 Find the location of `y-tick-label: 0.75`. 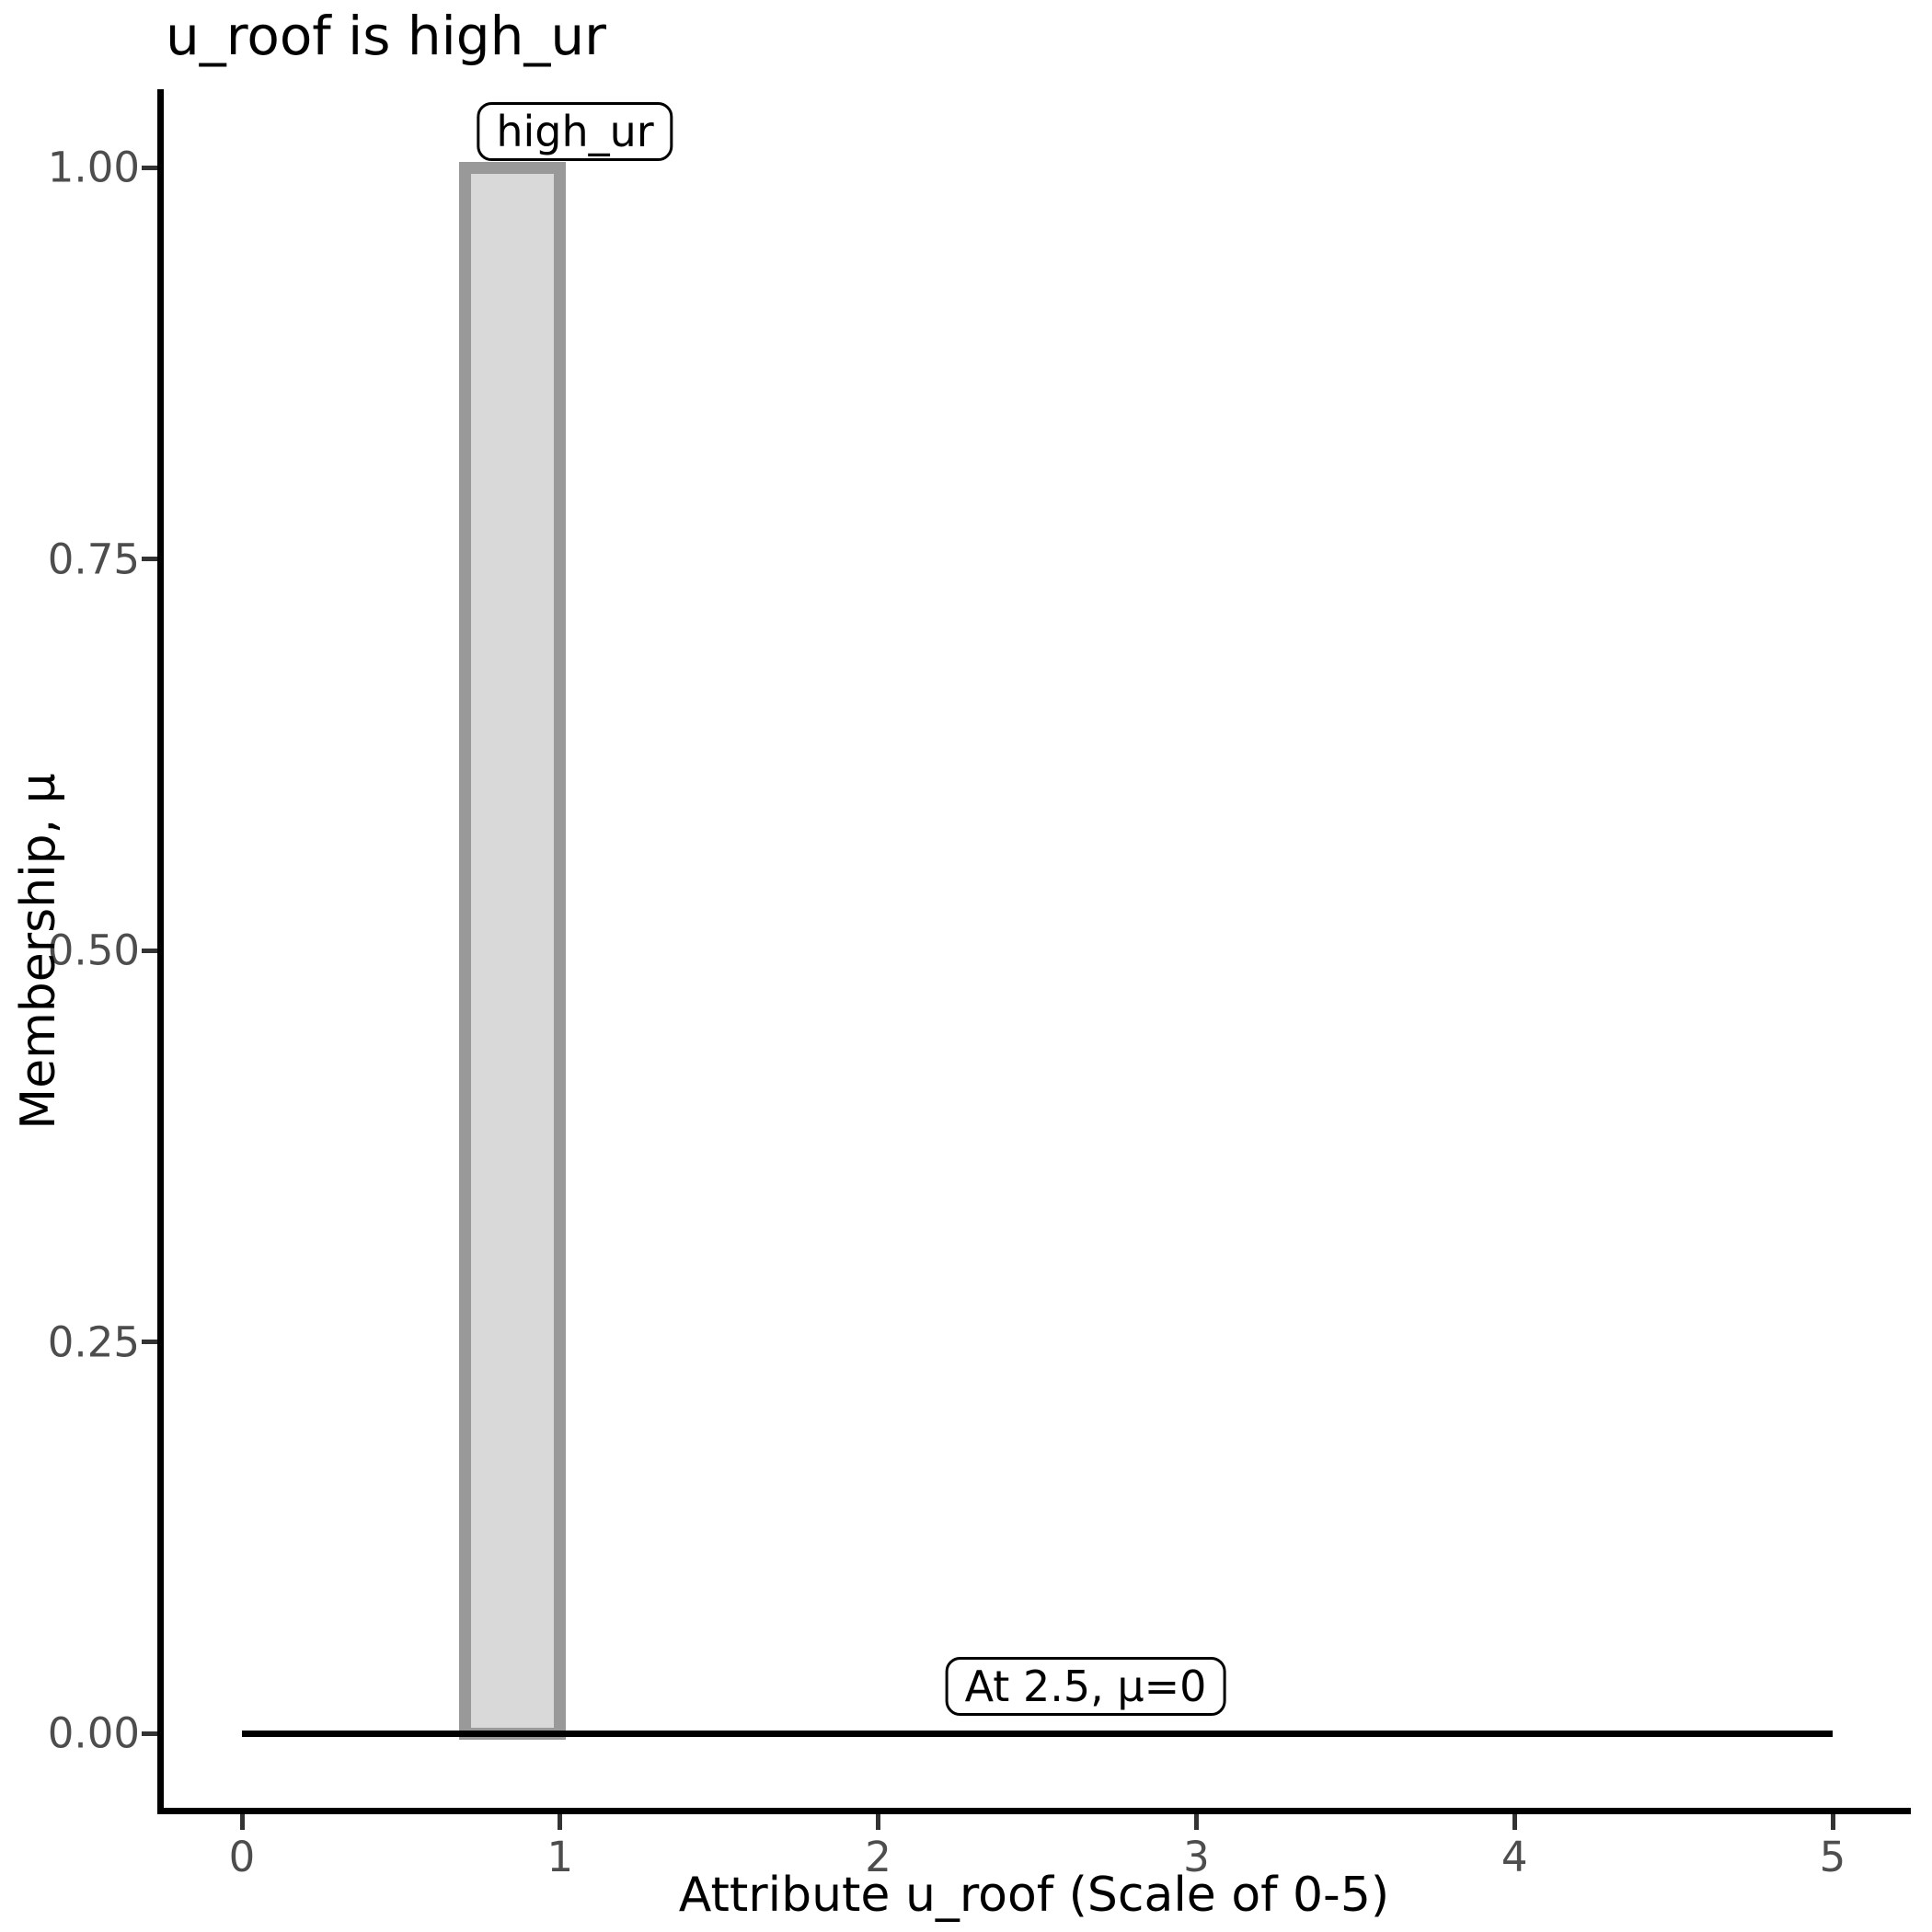

y-tick-label: 0.75 is located at coordinates (93, 559).